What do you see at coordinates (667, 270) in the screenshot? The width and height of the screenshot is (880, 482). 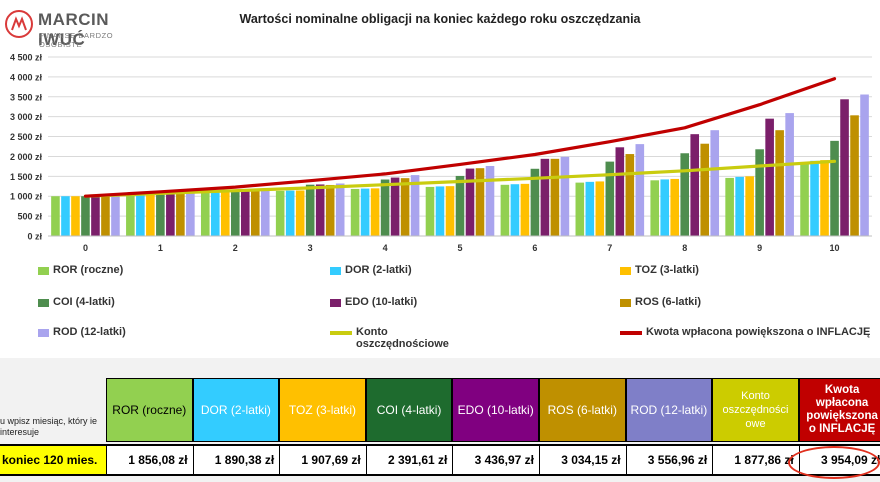 I see `legend-label: TOZ (3-latki)` at bounding box center [667, 270].